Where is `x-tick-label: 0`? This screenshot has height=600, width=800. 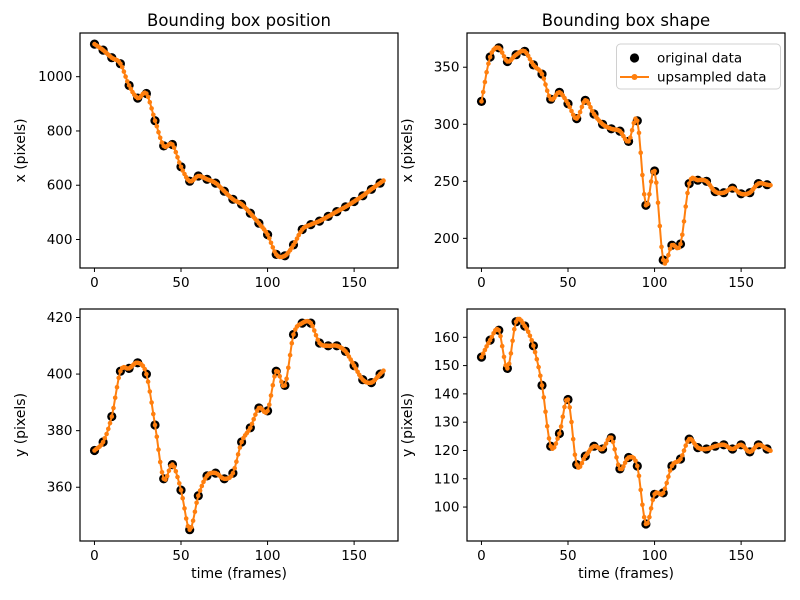 x-tick-label: 0 is located at coordinates (481, 556).